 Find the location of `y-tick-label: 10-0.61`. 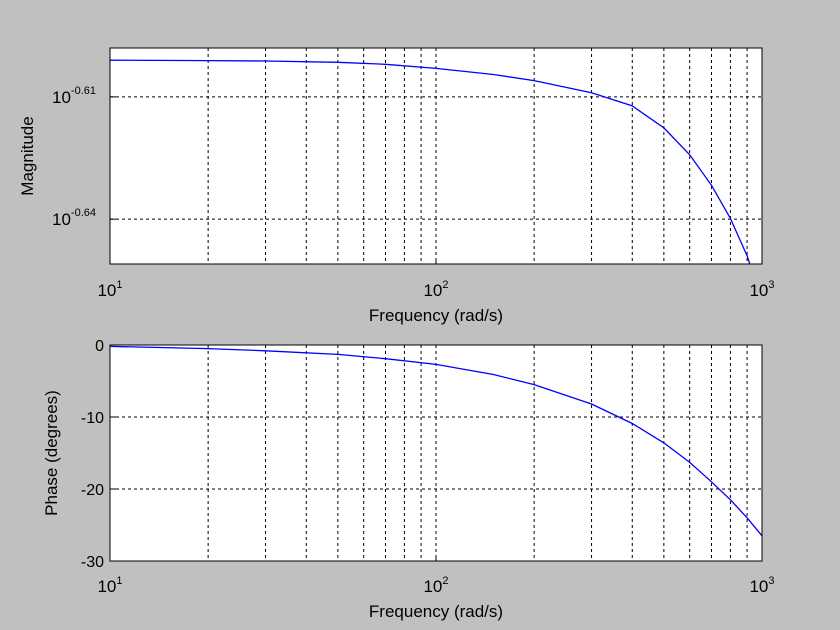

y-tick-label: 10-0.61 is located at coordinates (74, 96).